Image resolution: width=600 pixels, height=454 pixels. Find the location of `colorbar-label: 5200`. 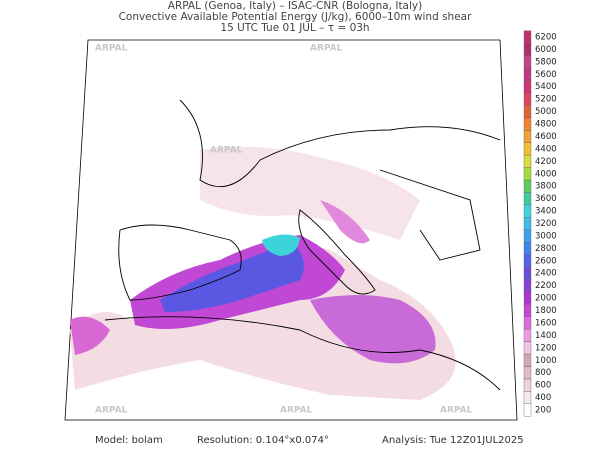

colorbar-label: 5200 is located at coordinates (546, 100).